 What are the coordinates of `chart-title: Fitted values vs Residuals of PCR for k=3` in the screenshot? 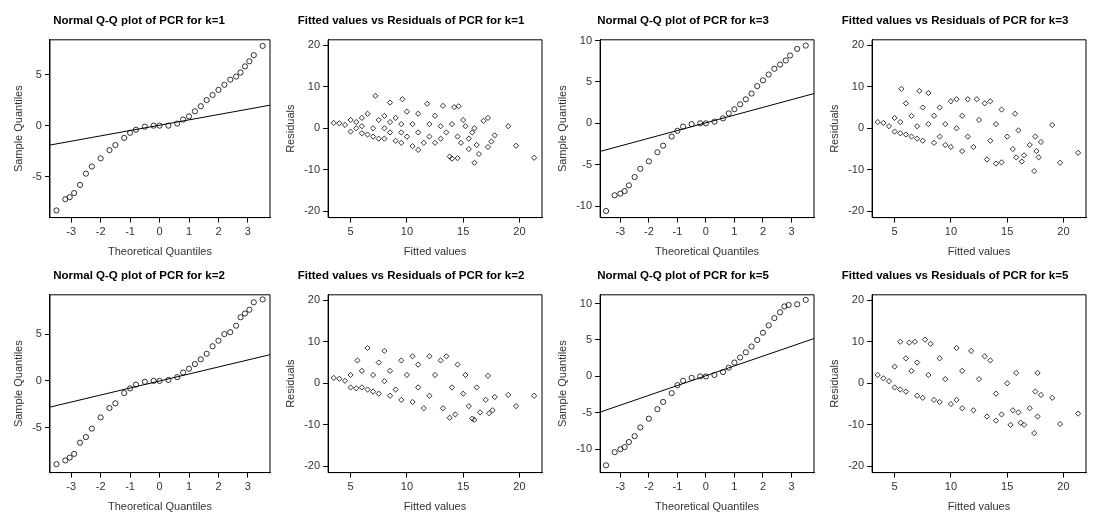 It's located at (955, 20).